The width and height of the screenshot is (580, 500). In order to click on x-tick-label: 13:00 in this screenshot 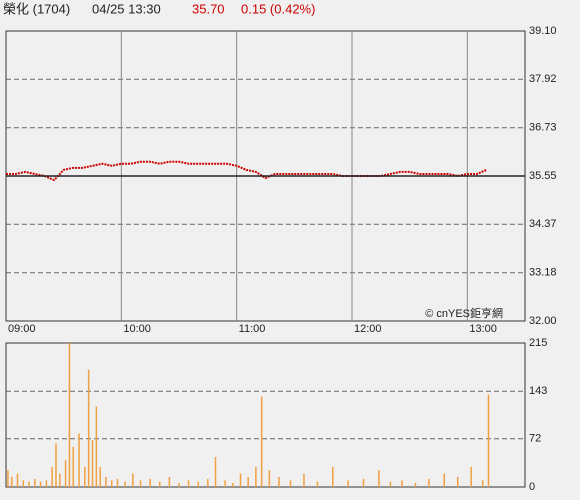, I will do `click(483, 329)`.